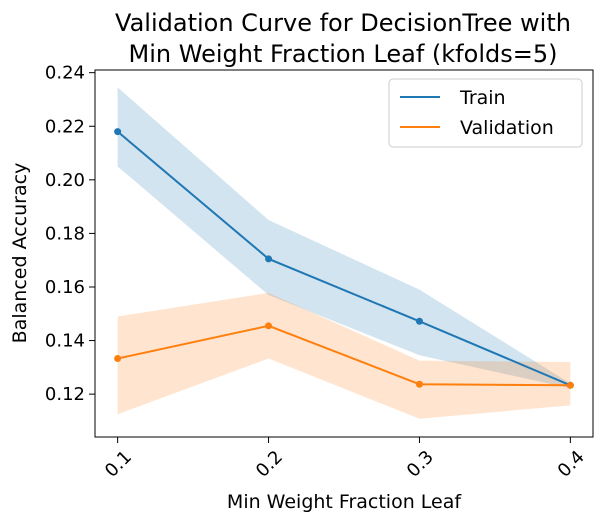 The image size is (605, 522). I want to click on y-axis-label: Balanced Accuracy, so click(20, 253).